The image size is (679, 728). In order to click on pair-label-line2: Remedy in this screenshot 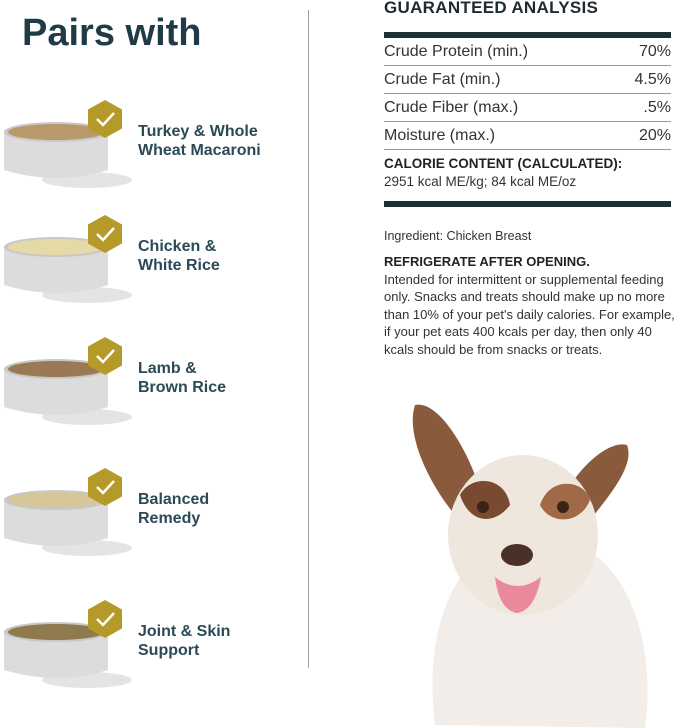, I will do `click(169, 518)`.